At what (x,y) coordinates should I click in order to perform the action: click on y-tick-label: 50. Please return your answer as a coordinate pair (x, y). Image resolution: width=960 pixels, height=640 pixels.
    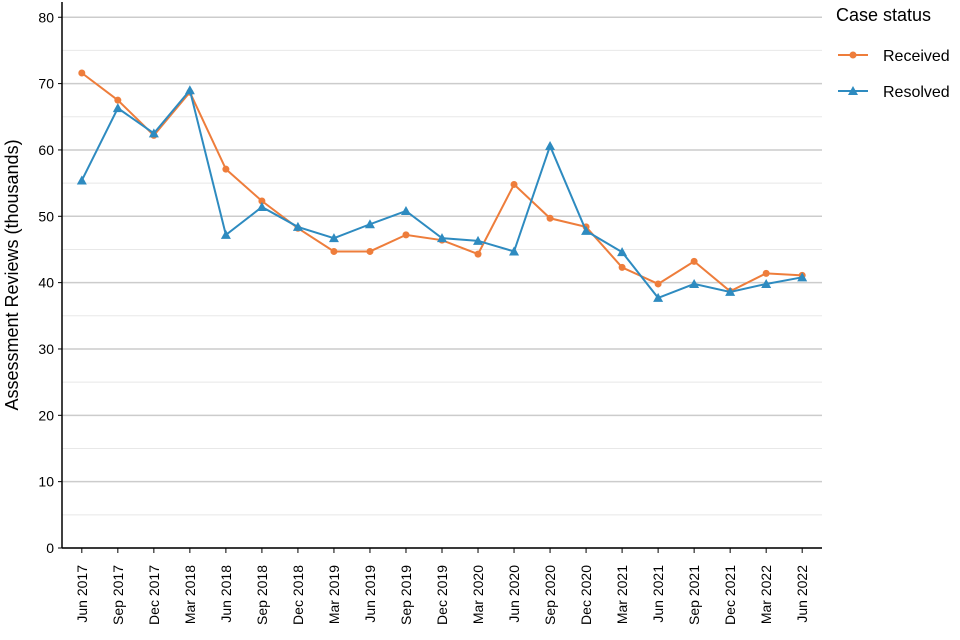
    Looking at the image, I should click on (46, 216).